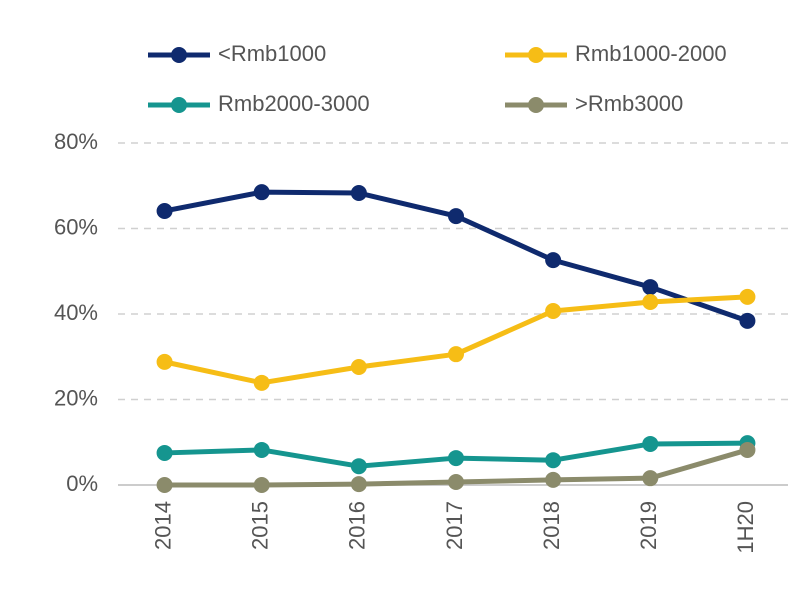 Image resolution: width=800 pixels, height=591 pixels. I want to click on x-tick-label: 2019, so click(648, 525).